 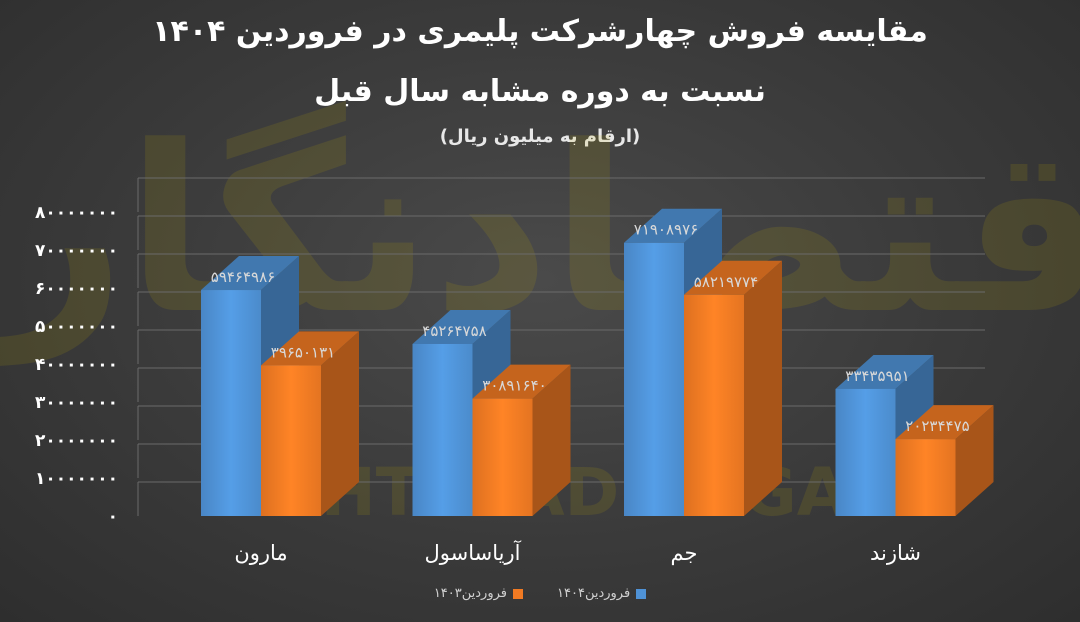 I want to click on y-tick-label: ۴۰۰۰۰۰۰۰, so click(x=76, y=365).